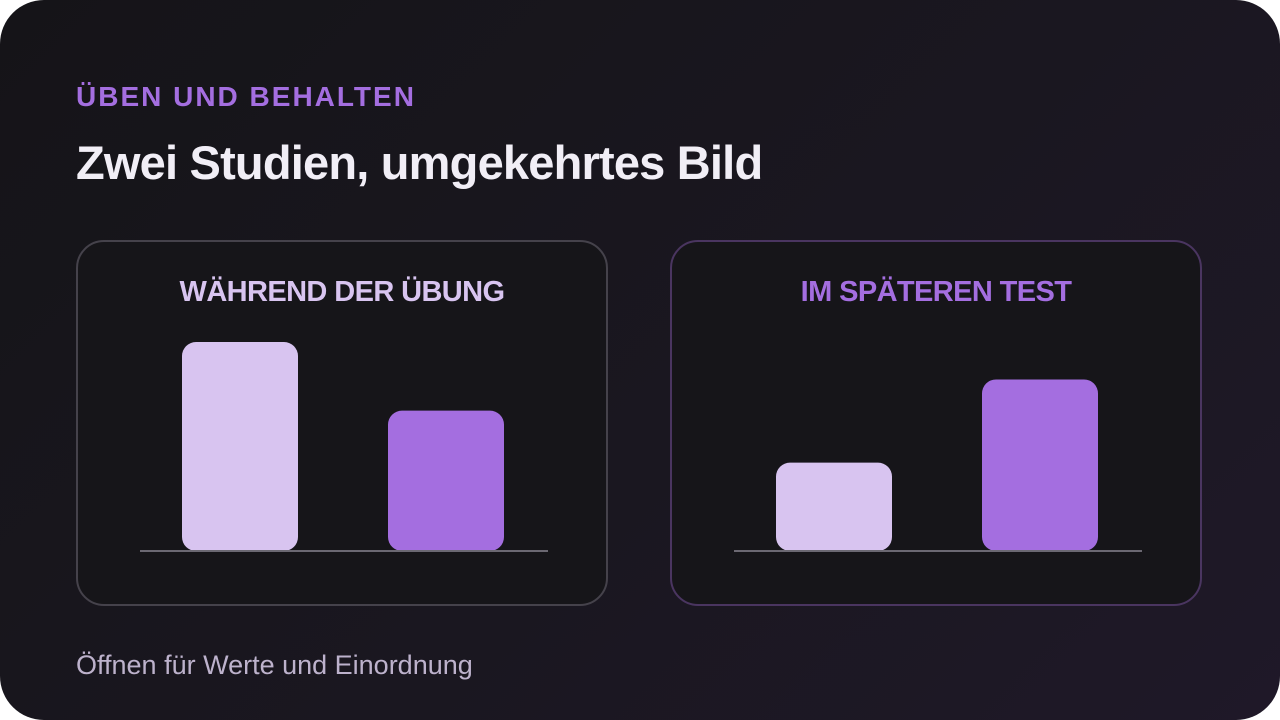  I want to click on eyebrow-label: ÜBEN UND BEHALTEN, so click(246, 96).